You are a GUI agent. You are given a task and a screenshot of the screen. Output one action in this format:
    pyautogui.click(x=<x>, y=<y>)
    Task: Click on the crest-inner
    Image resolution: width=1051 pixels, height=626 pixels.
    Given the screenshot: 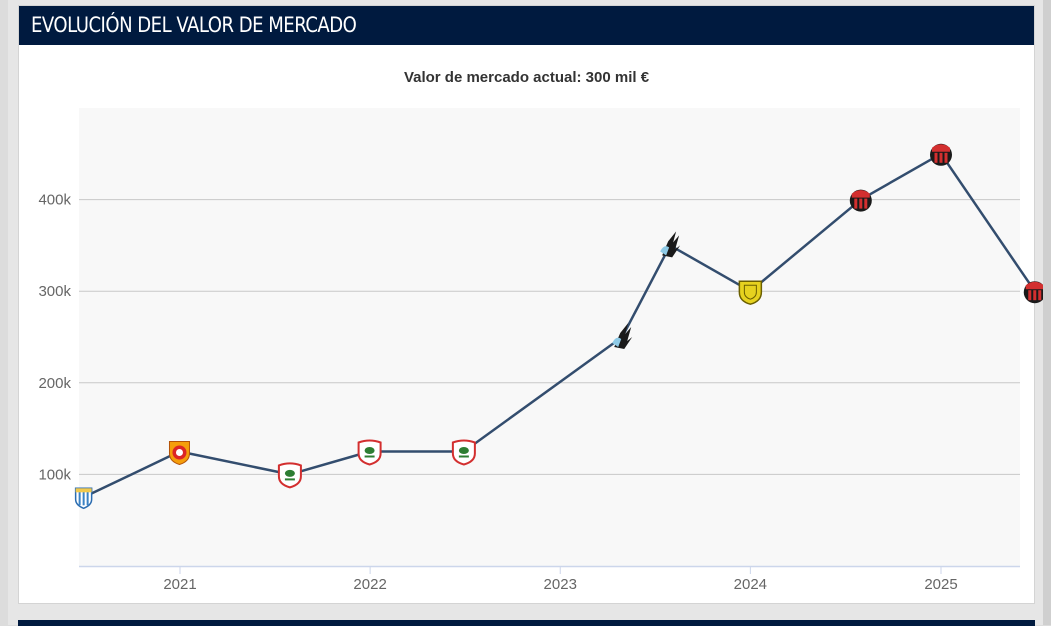 What is the action you would take?
    pyautogui.click(x=750, y=292)
    